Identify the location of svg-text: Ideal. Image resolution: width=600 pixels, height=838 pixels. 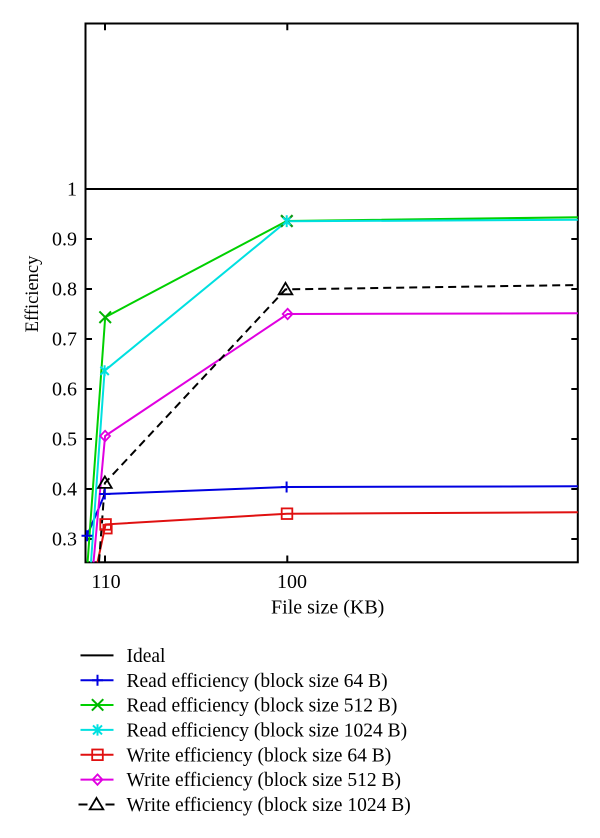
(147, 656).